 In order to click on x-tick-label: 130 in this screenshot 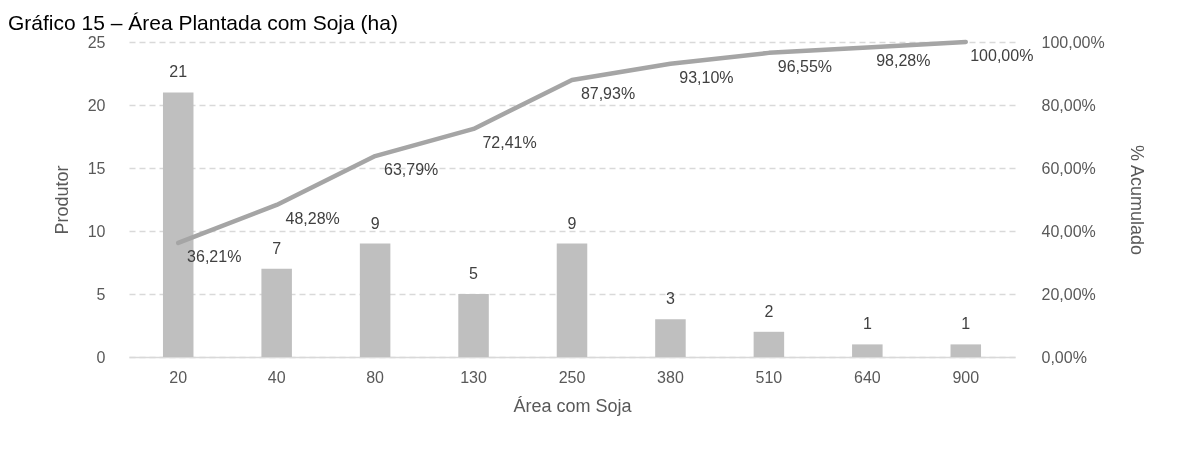, I will do `click(473, 377)`.